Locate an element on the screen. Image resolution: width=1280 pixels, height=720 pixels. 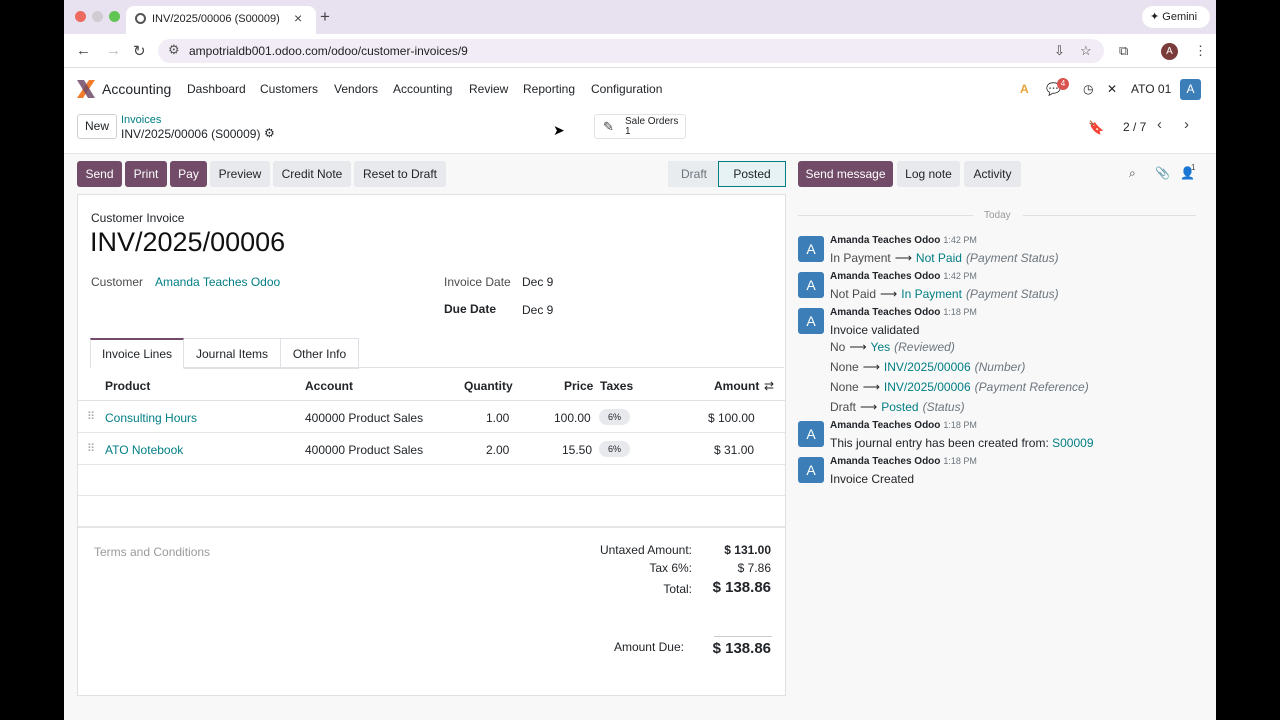
preview-button: Preview is located at coordinates (240, 174).